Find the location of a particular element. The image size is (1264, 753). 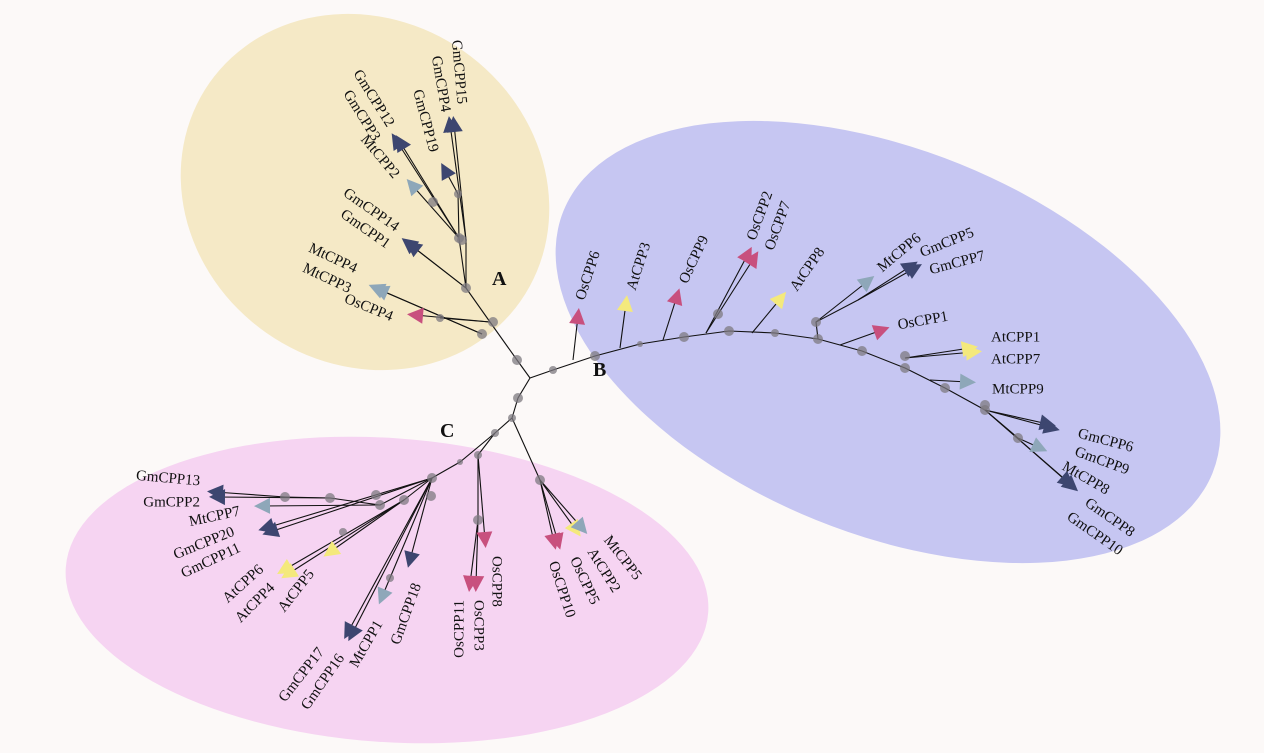

clade-A-label: A is located at coordinates (499, 279).